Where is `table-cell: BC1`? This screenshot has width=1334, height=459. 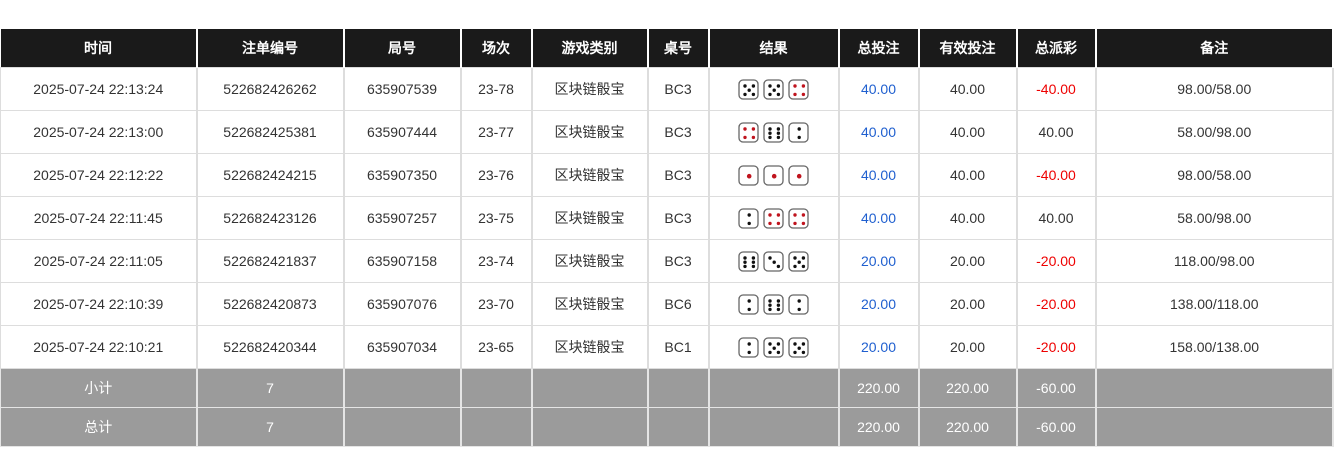 table-cell: BC1 is located at coordinates (678, 347).